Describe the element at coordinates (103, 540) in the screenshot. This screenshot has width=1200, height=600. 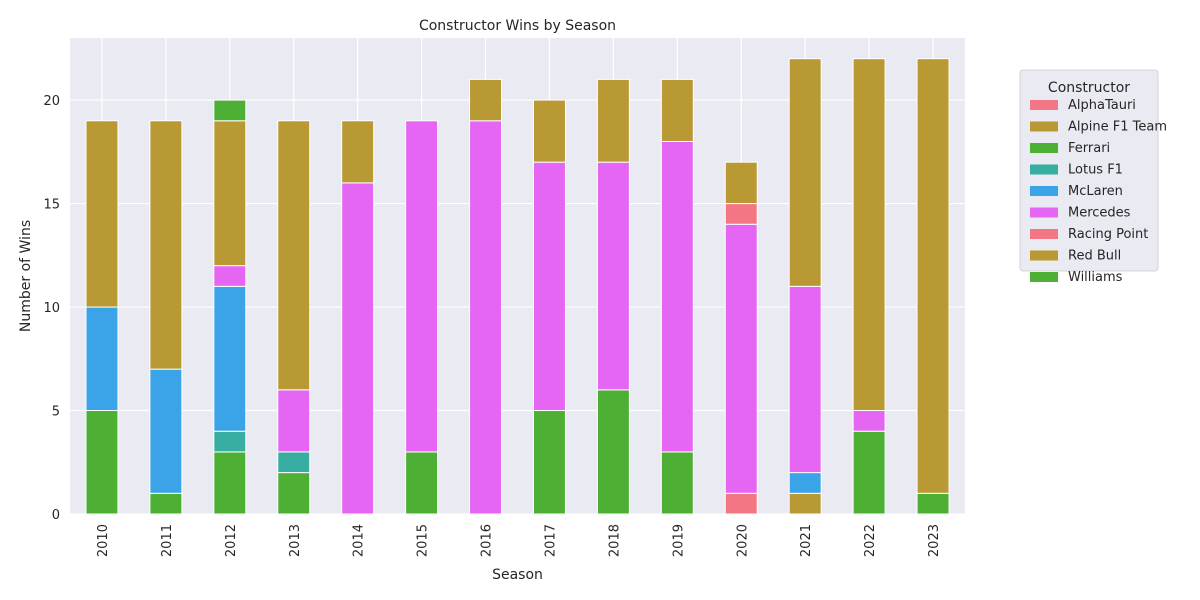
I see `x-tick-label: 2010` at that location.